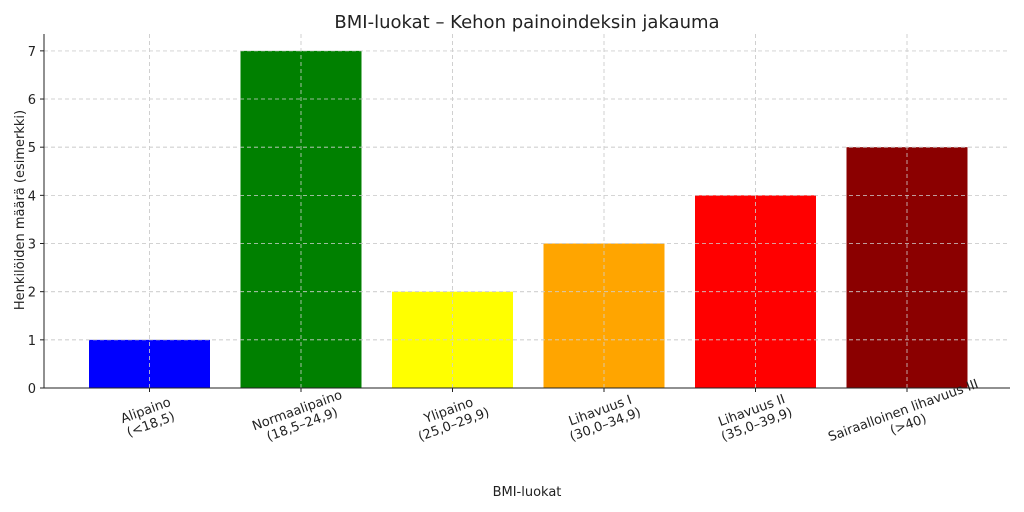 The image size is (1024, 512). What do you see at coordinates (32, 341) in the screenshot?
I see `y-tick-label: 1` at bounding box center [32, 341].